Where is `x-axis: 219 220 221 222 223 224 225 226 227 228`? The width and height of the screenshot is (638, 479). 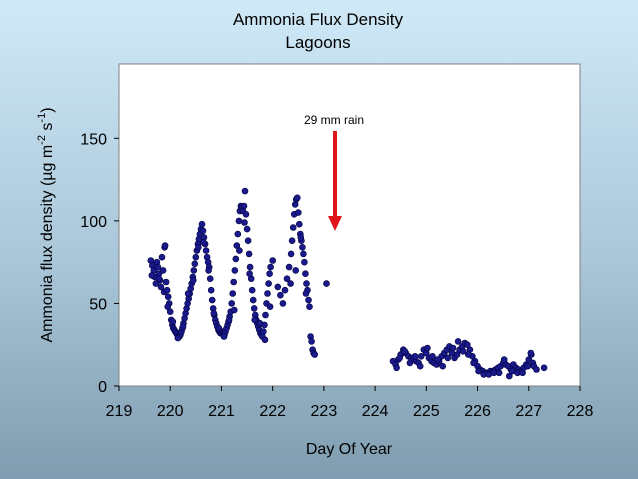 x-axis: 219 220 221 222 223 224 225 226 227 228 is located at coordinates (350, 403).